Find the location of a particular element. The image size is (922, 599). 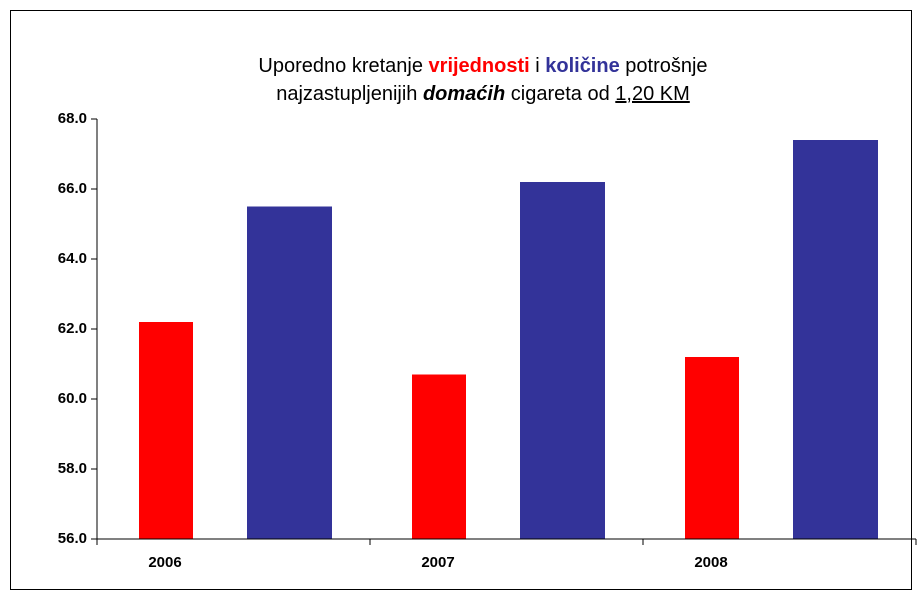

y-tick-label: 64.0 is located at coordinates (72, 258).